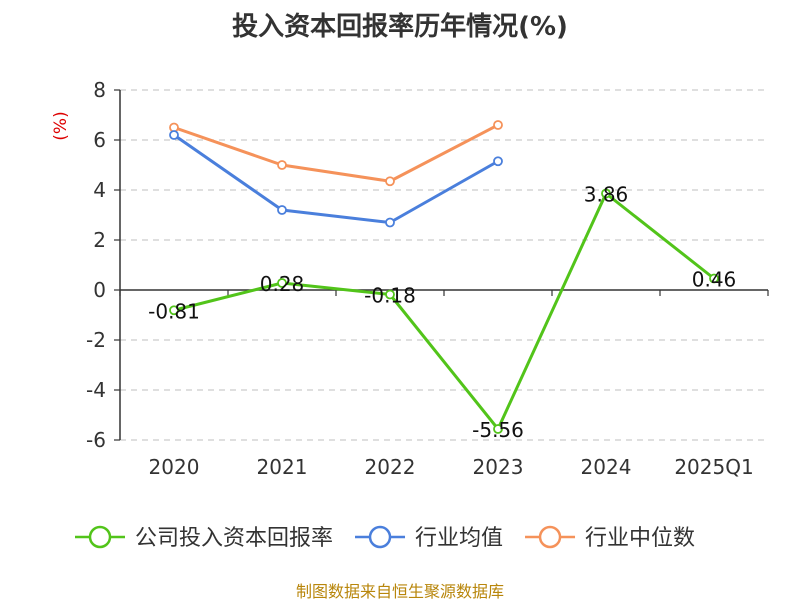 The image size is (800, 602). Describe the element at coordinates (640, 538) in the screenshot. I see `legend-label: 行业中位数` at that location.